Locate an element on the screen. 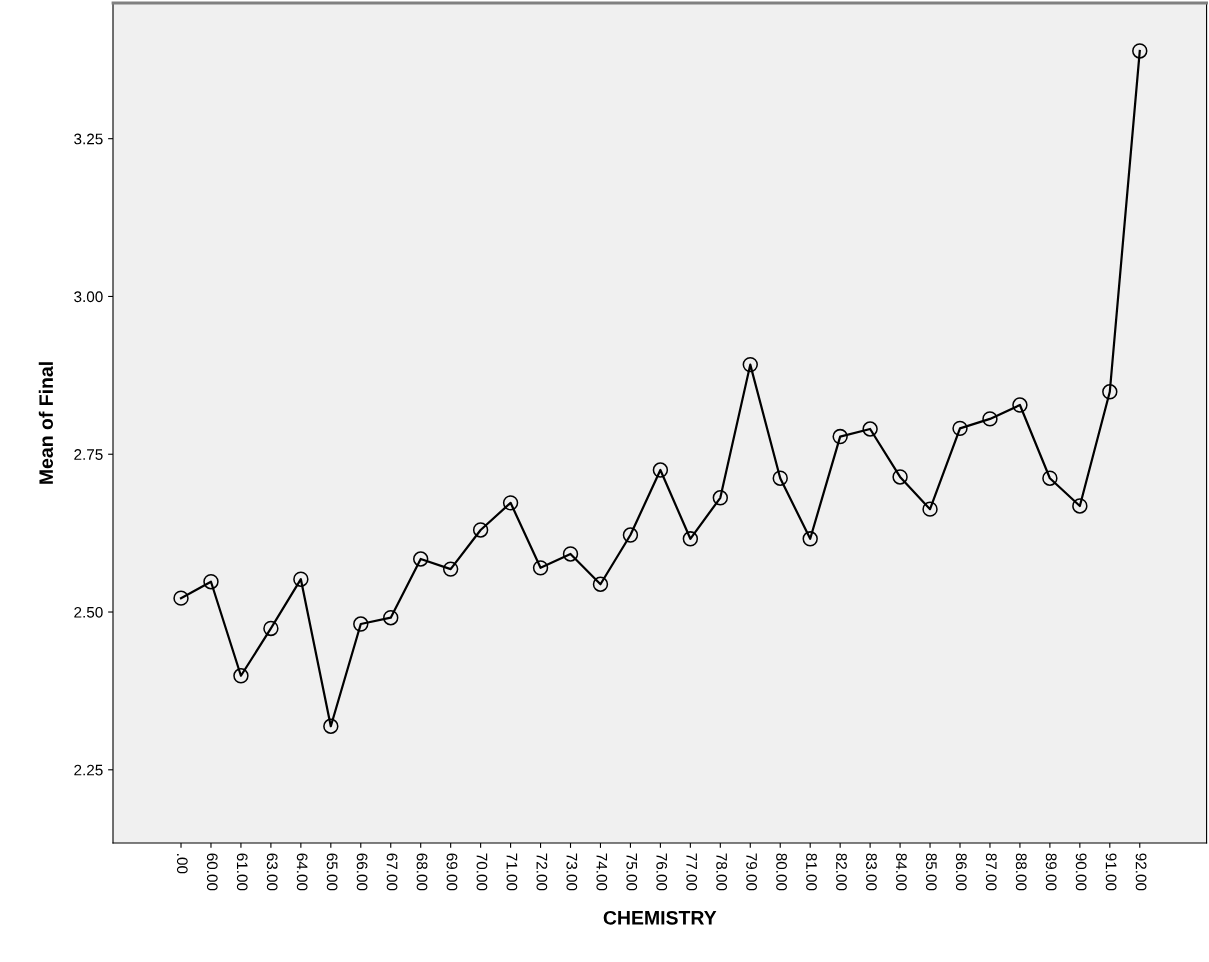  x-tick-label: 60.00 is located at coordinates (212, 872).